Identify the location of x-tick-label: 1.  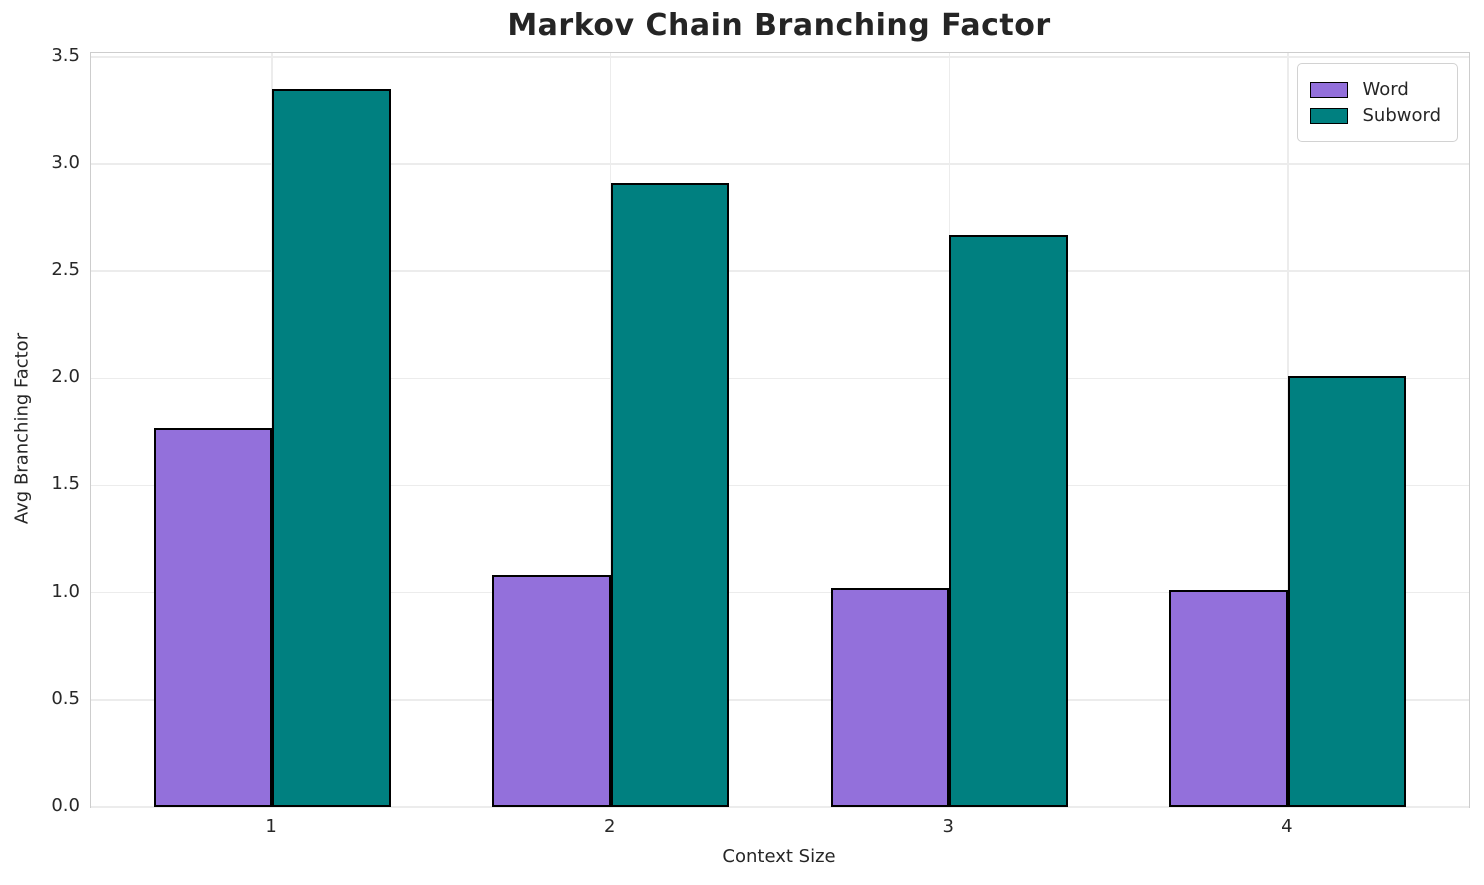
(271, 826).